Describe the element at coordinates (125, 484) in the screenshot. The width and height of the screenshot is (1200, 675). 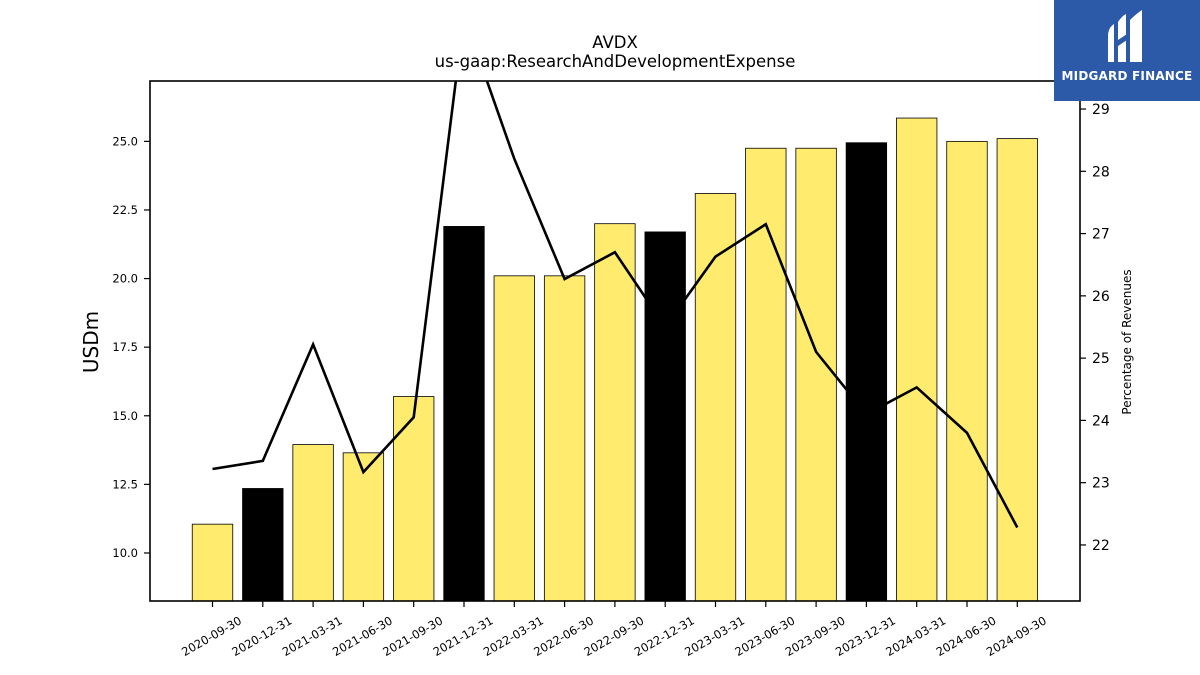
I see `y-tick-label: 12.5` at that location.